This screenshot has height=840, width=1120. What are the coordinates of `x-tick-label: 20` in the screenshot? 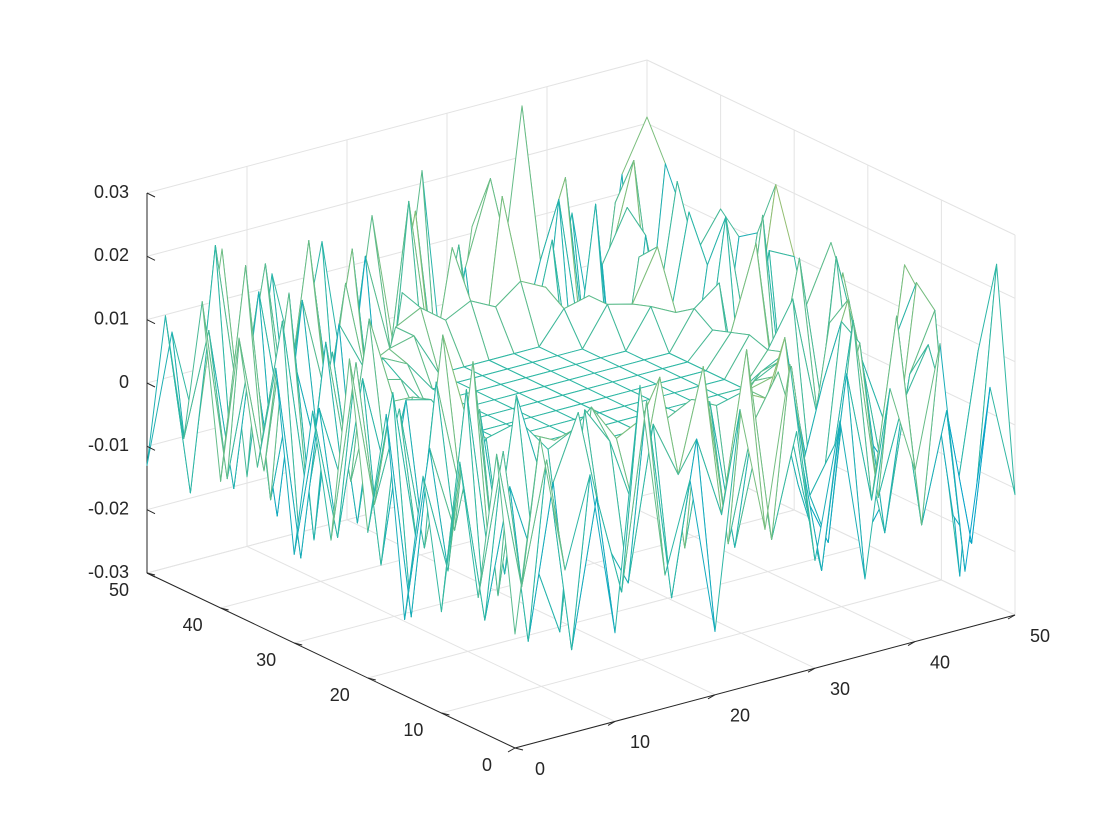 It's located at (740, 716).